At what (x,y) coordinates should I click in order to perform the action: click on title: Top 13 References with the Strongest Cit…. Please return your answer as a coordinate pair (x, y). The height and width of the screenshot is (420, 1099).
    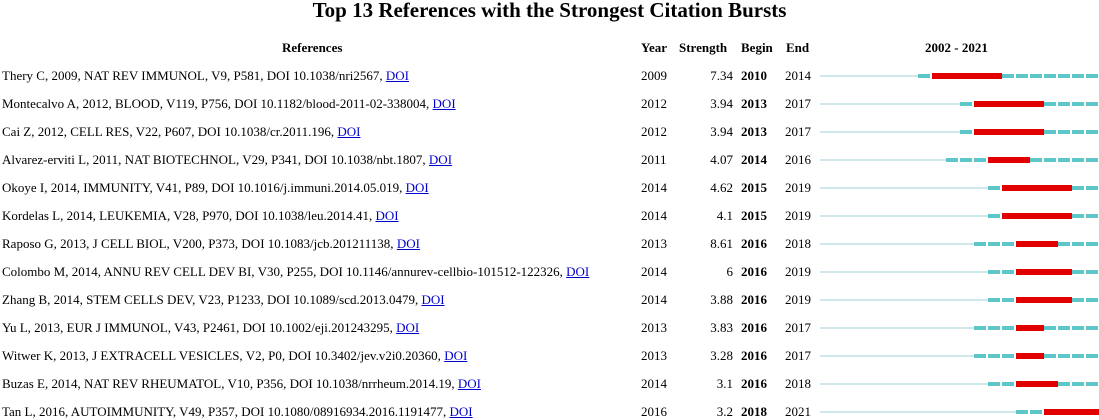
    Looking at the image, I should click on (549, 11).